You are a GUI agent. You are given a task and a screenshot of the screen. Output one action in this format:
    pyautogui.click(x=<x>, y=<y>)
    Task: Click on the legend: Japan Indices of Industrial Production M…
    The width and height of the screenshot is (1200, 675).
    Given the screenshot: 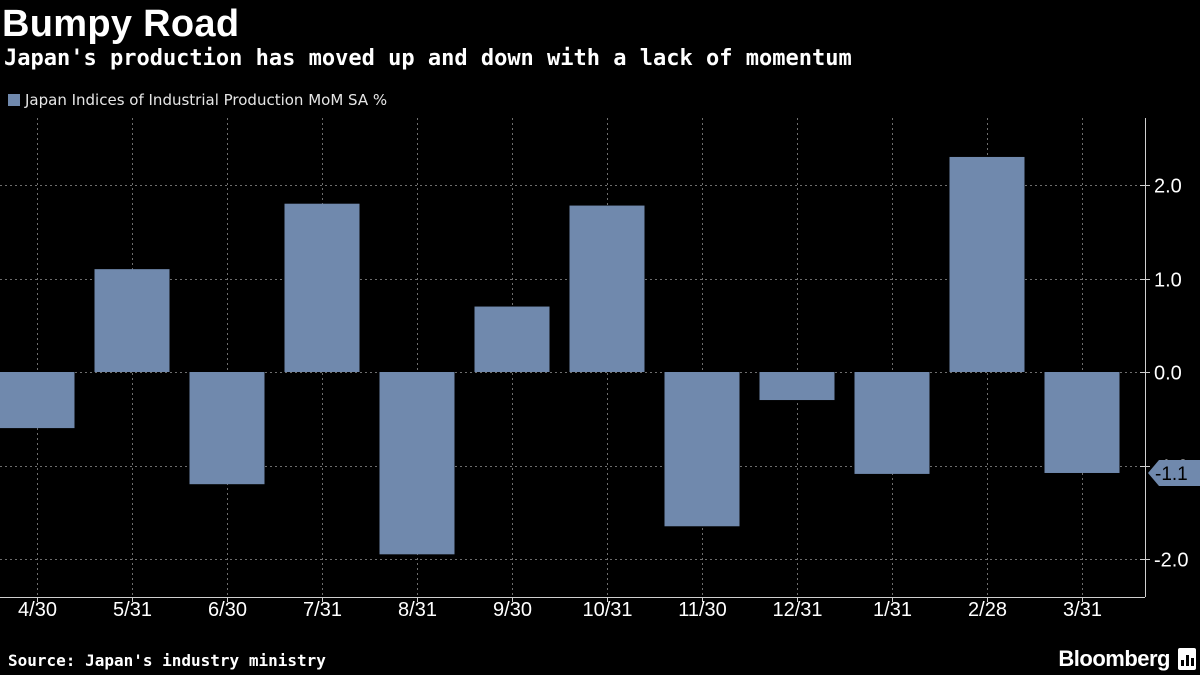 What is the action you would take?
    pyautogui.click(x=197, y=100)
    